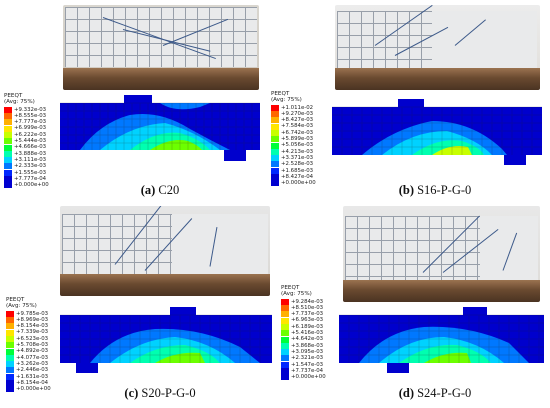 This screenshot has height=408, width=550. I want to click on legend-entry: +4.892e-03, so click(28, 351).